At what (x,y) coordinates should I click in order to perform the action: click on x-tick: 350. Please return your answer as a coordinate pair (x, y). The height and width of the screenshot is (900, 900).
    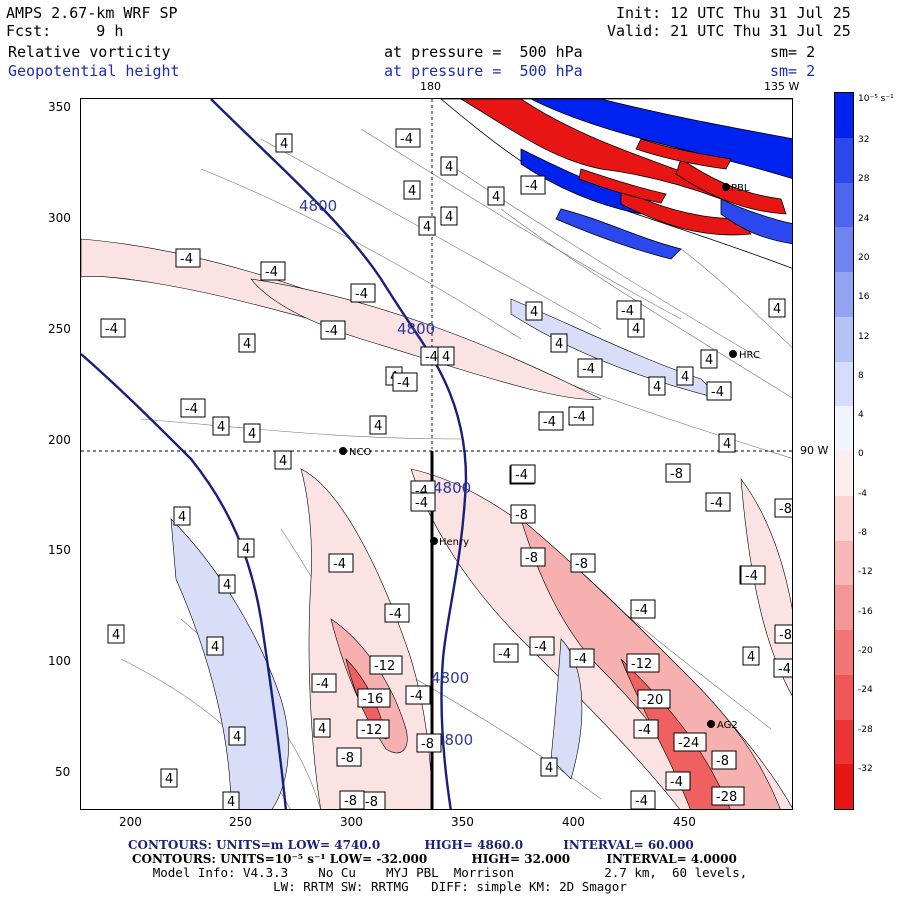
    Looking at the image, I should click on (462, 822).